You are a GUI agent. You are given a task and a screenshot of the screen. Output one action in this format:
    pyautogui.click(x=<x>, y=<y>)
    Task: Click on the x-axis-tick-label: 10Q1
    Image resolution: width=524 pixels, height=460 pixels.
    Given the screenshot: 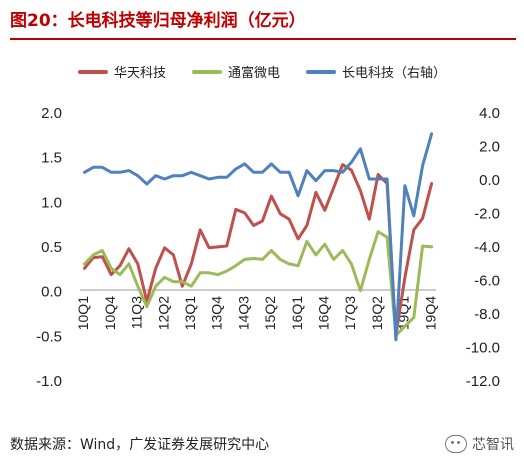 What is the action you would take?
    pyautogui.click(x=83, y=313)
    